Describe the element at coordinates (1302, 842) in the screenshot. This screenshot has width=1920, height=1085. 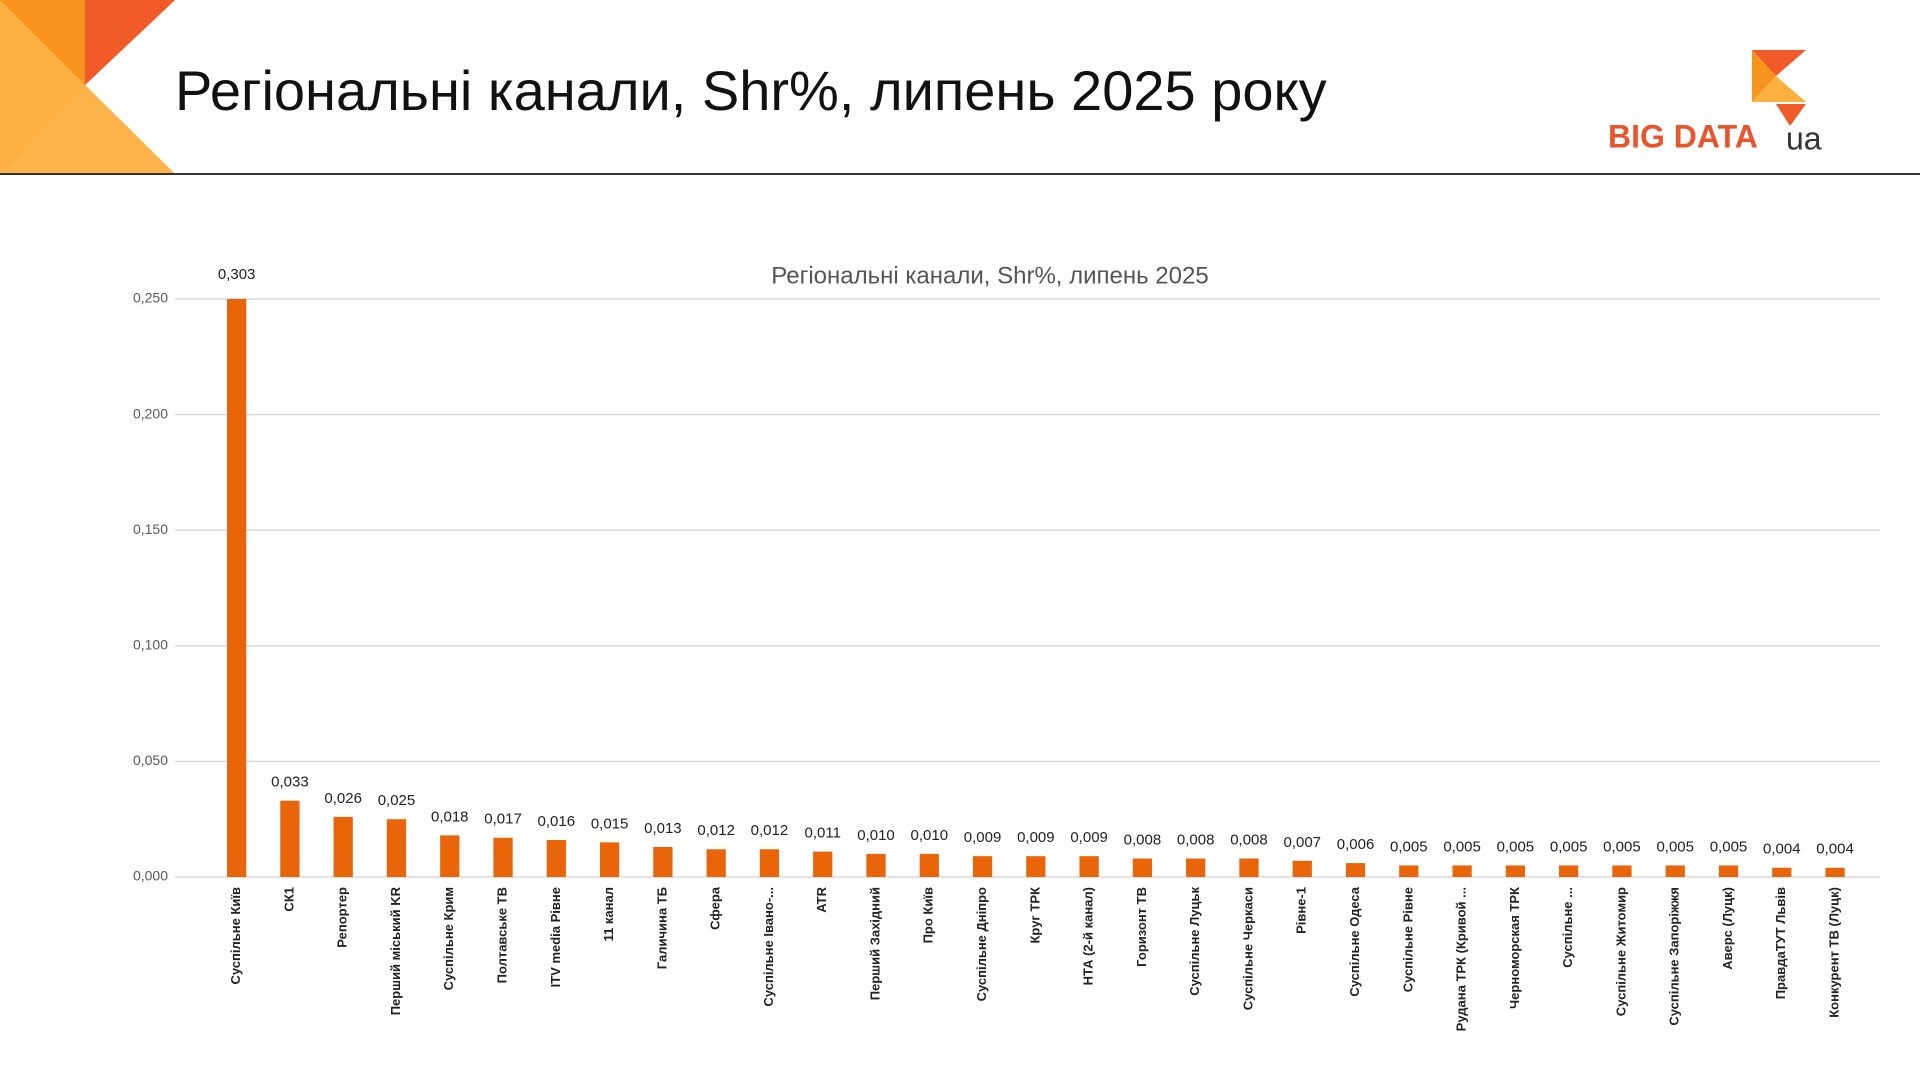
I see `data-label: 0,007` at that location.